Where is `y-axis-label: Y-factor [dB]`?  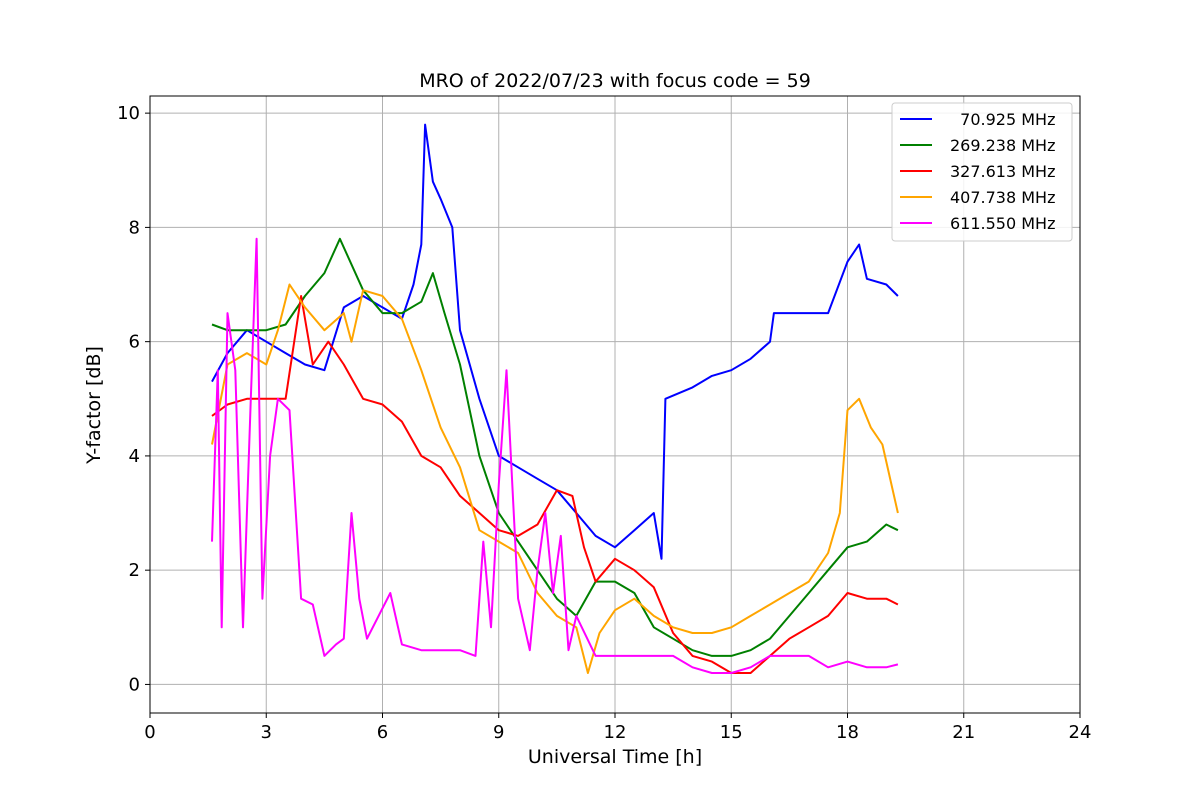 y-axis-label: Y-factor [dB] is located at coordinates (94, 405).